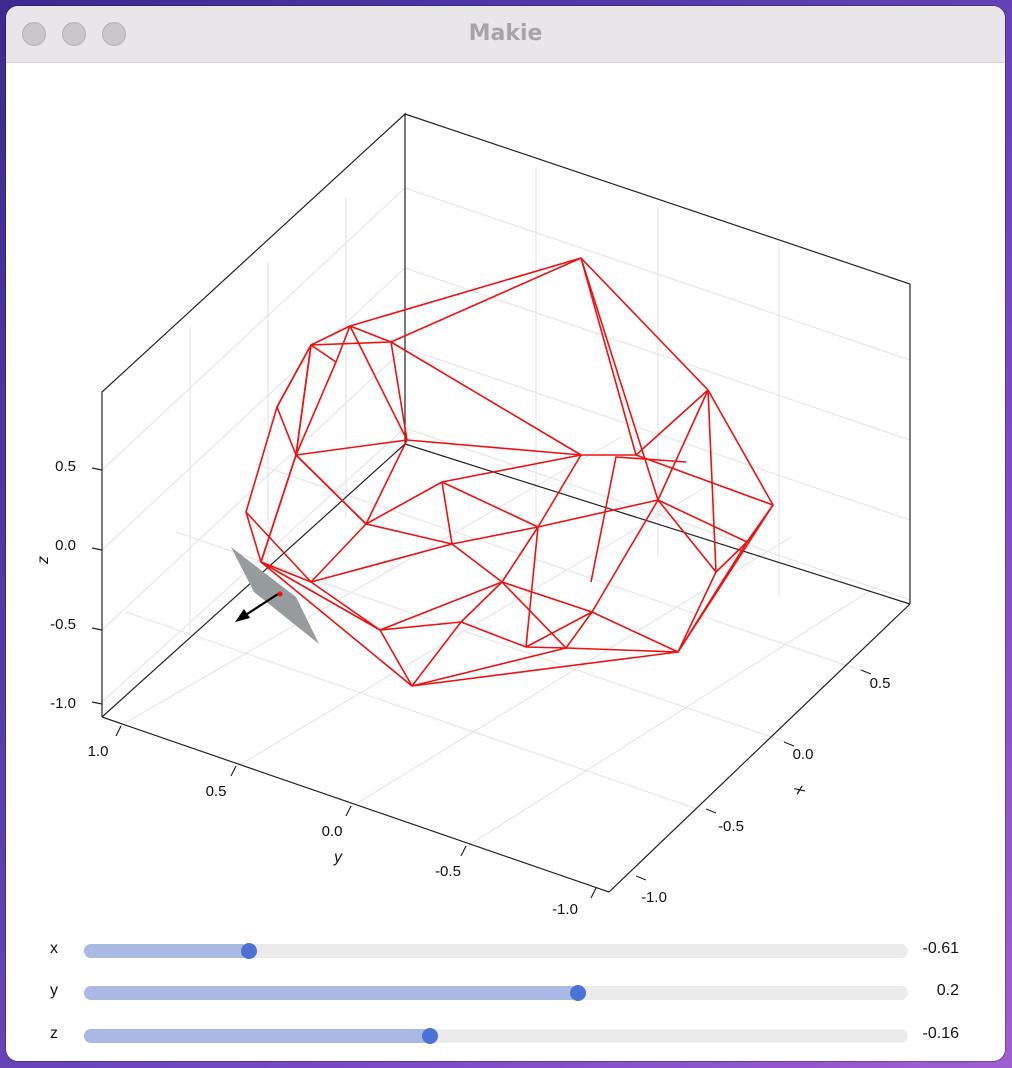  I want to click on y-tick-label: 0.0, so click(332, 831).